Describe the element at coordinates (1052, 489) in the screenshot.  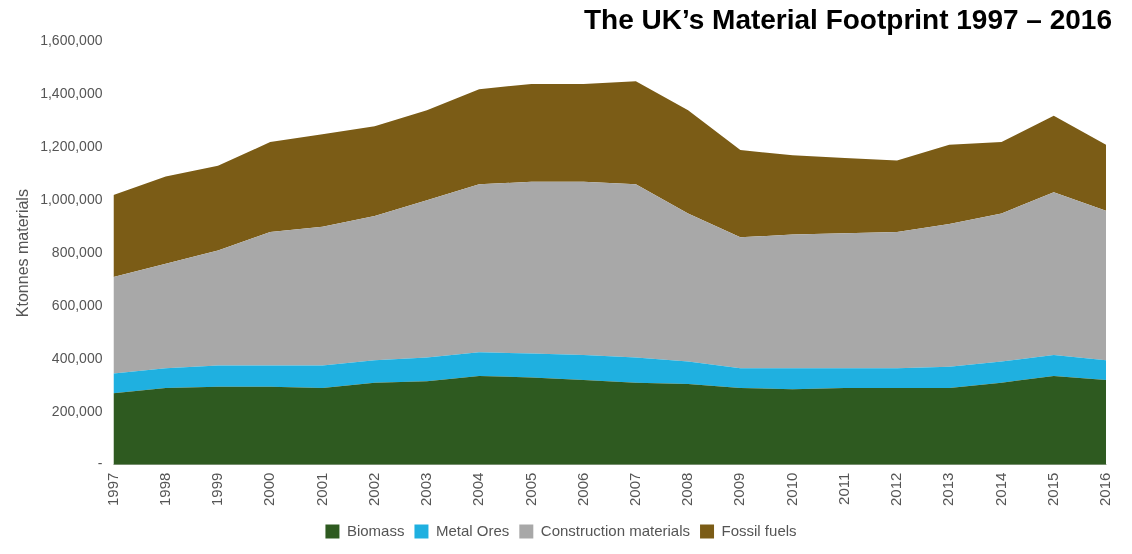
I see `x-tick-label: 2015` at that location.